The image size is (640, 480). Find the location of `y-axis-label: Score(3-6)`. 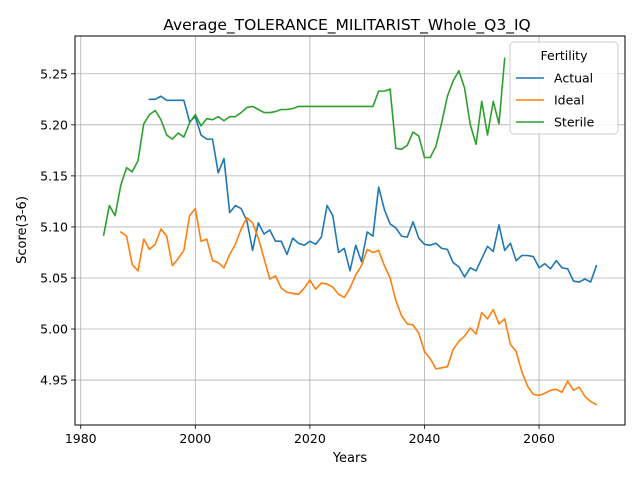

y-axis-label: Score(3-6) is located at coordinates (22, 230).